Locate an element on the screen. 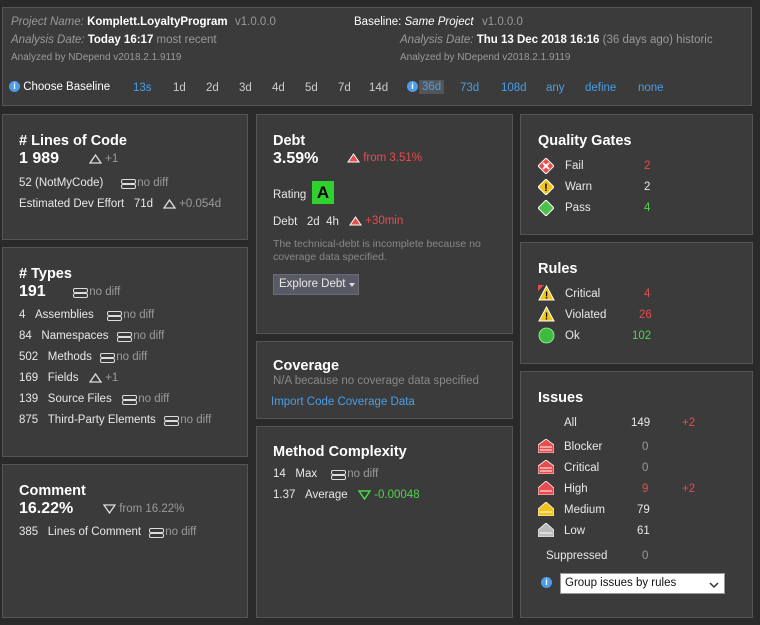 This screenshot has width=760, height=625. baseline-option-7d: 7d is located at coordinates (344, 88).